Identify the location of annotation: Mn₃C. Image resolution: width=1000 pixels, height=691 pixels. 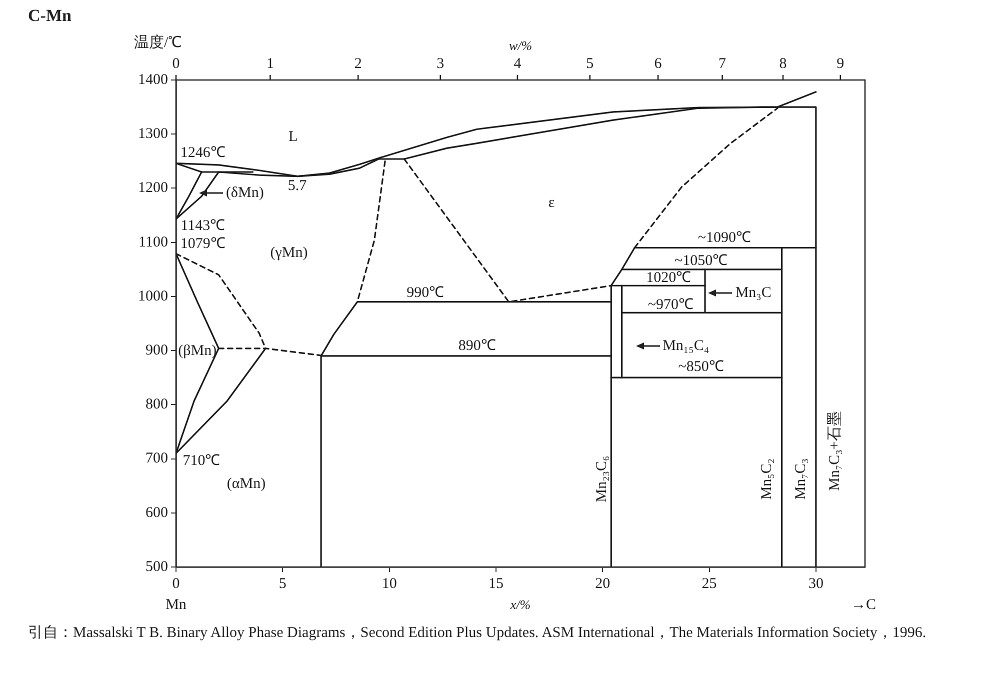
(753, 292).